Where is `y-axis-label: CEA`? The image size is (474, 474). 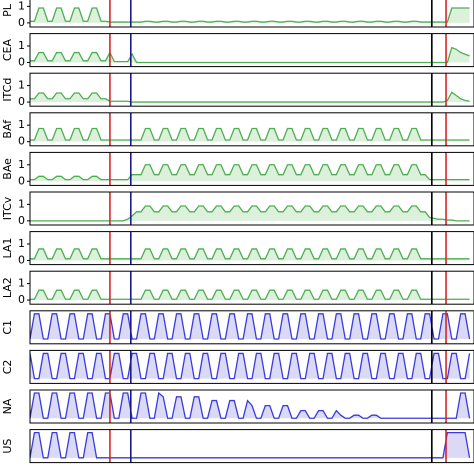 y-axis-label: CEA is located at coordinates (7, 50).